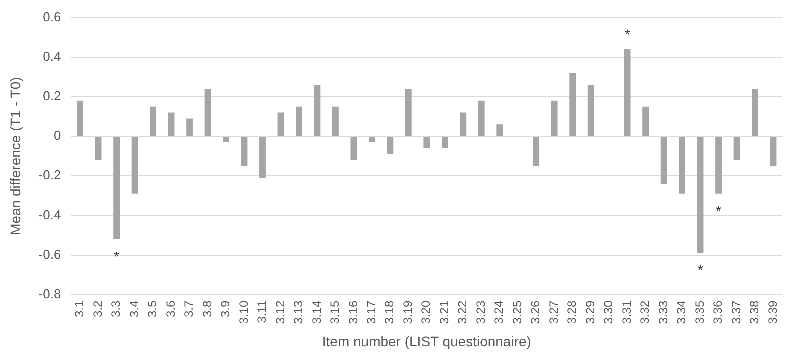 Image resolution: width=794 pixels, height=359 pixels. What do you see at coordinates (262, 312) in the screenshot?
I see `x-tick-label: 3.11` at bounding box center [262, 312].